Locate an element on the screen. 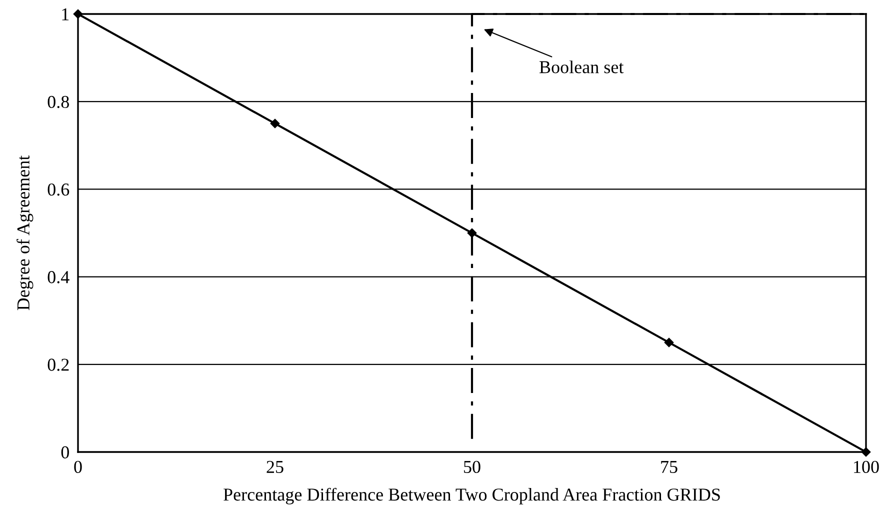  y-tick-label: 0.6 is located at coordinates (59, 189).